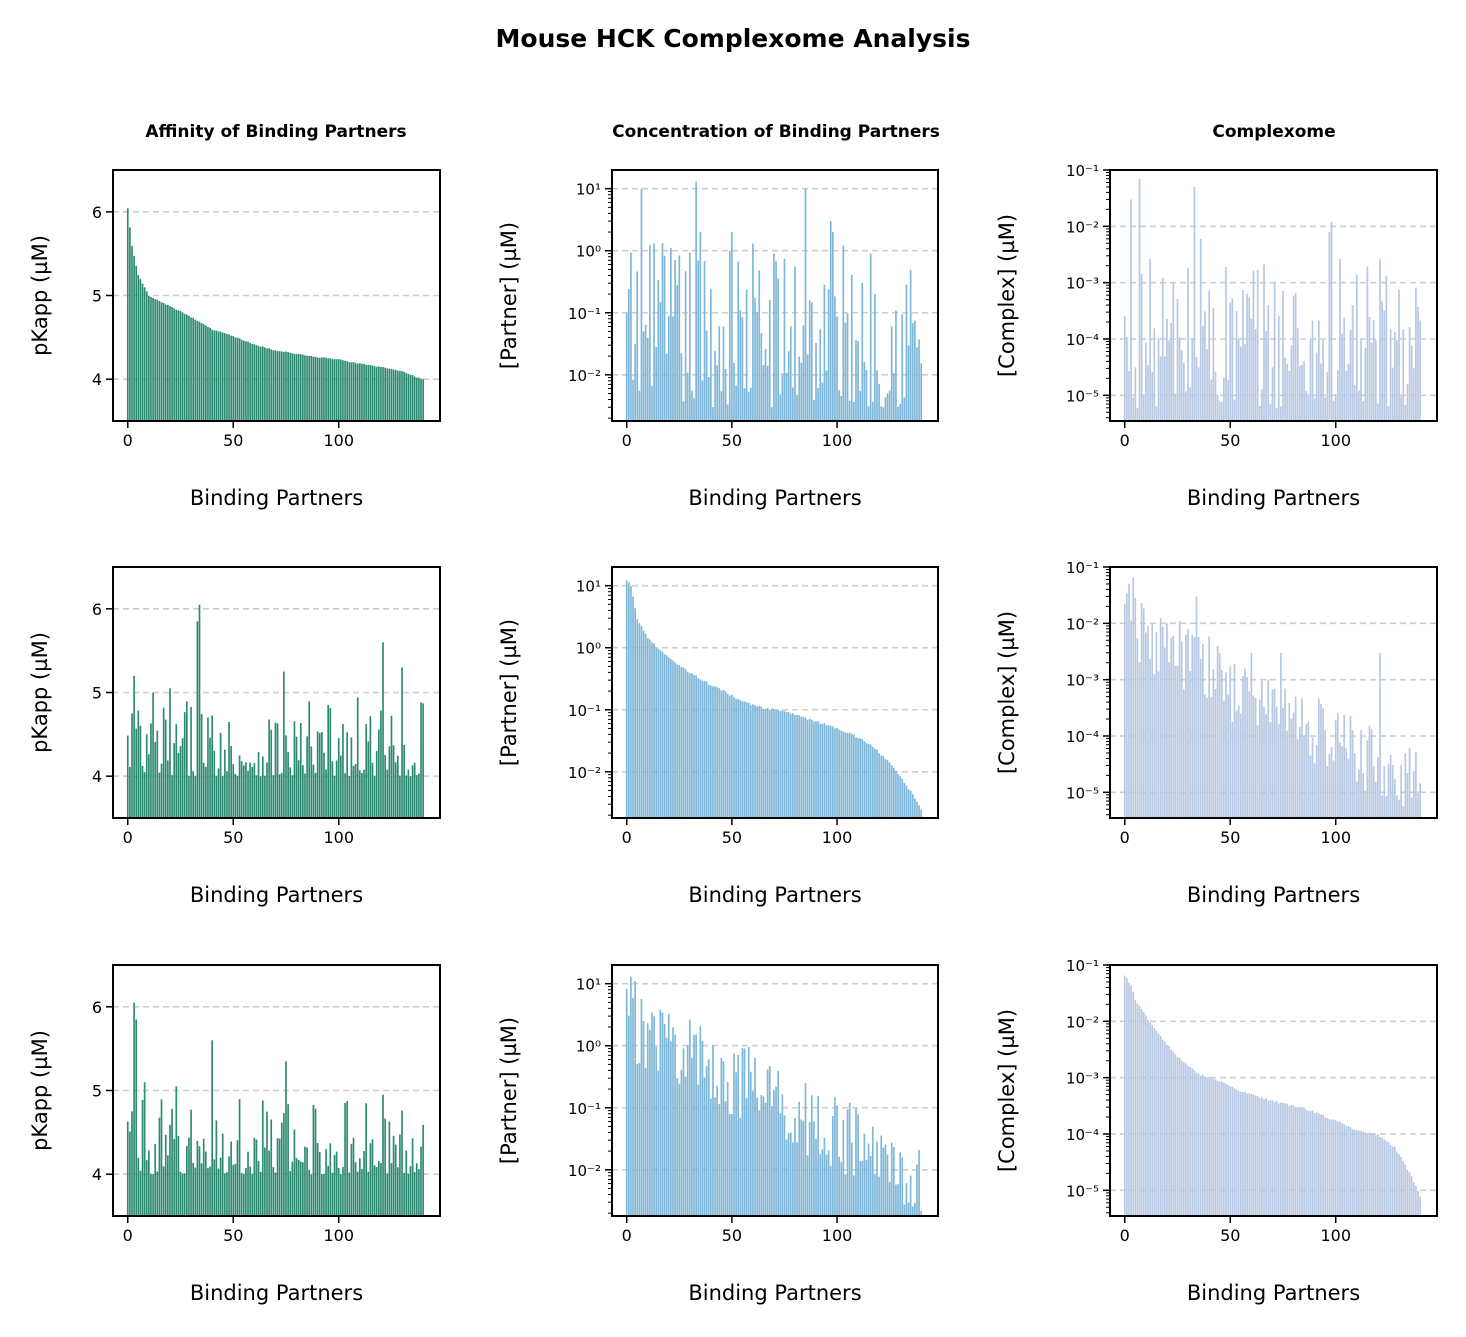  What do you see at coordinates (97, 1091) in the screenshot?
I see `panel-7-ytick-label: 5` at bounding box center [97, 1091].